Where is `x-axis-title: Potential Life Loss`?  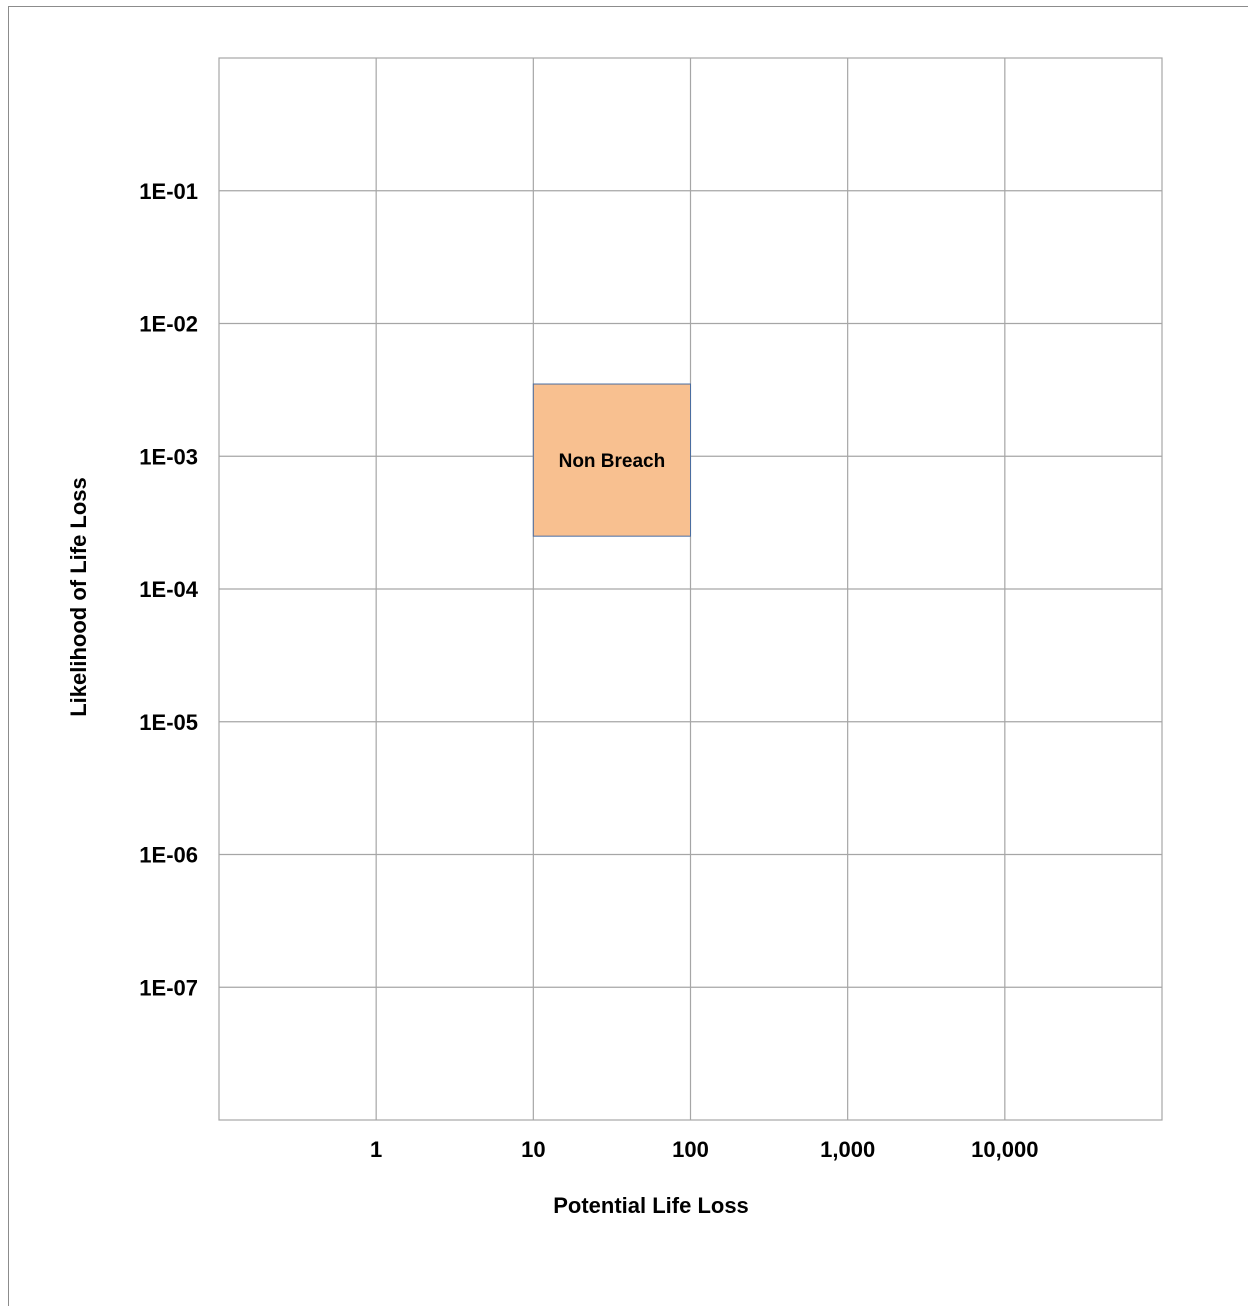 x-axis-title: Potential Life Loss is located at coordinates (651, 1205).